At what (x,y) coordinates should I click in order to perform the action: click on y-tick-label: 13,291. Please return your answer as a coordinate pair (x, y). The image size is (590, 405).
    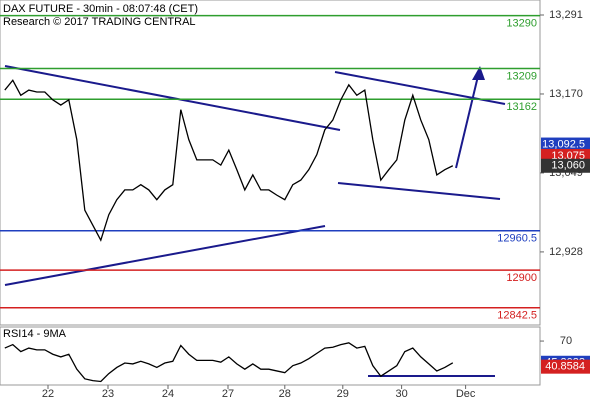
    Looking at the image, I should click on (566, 15).